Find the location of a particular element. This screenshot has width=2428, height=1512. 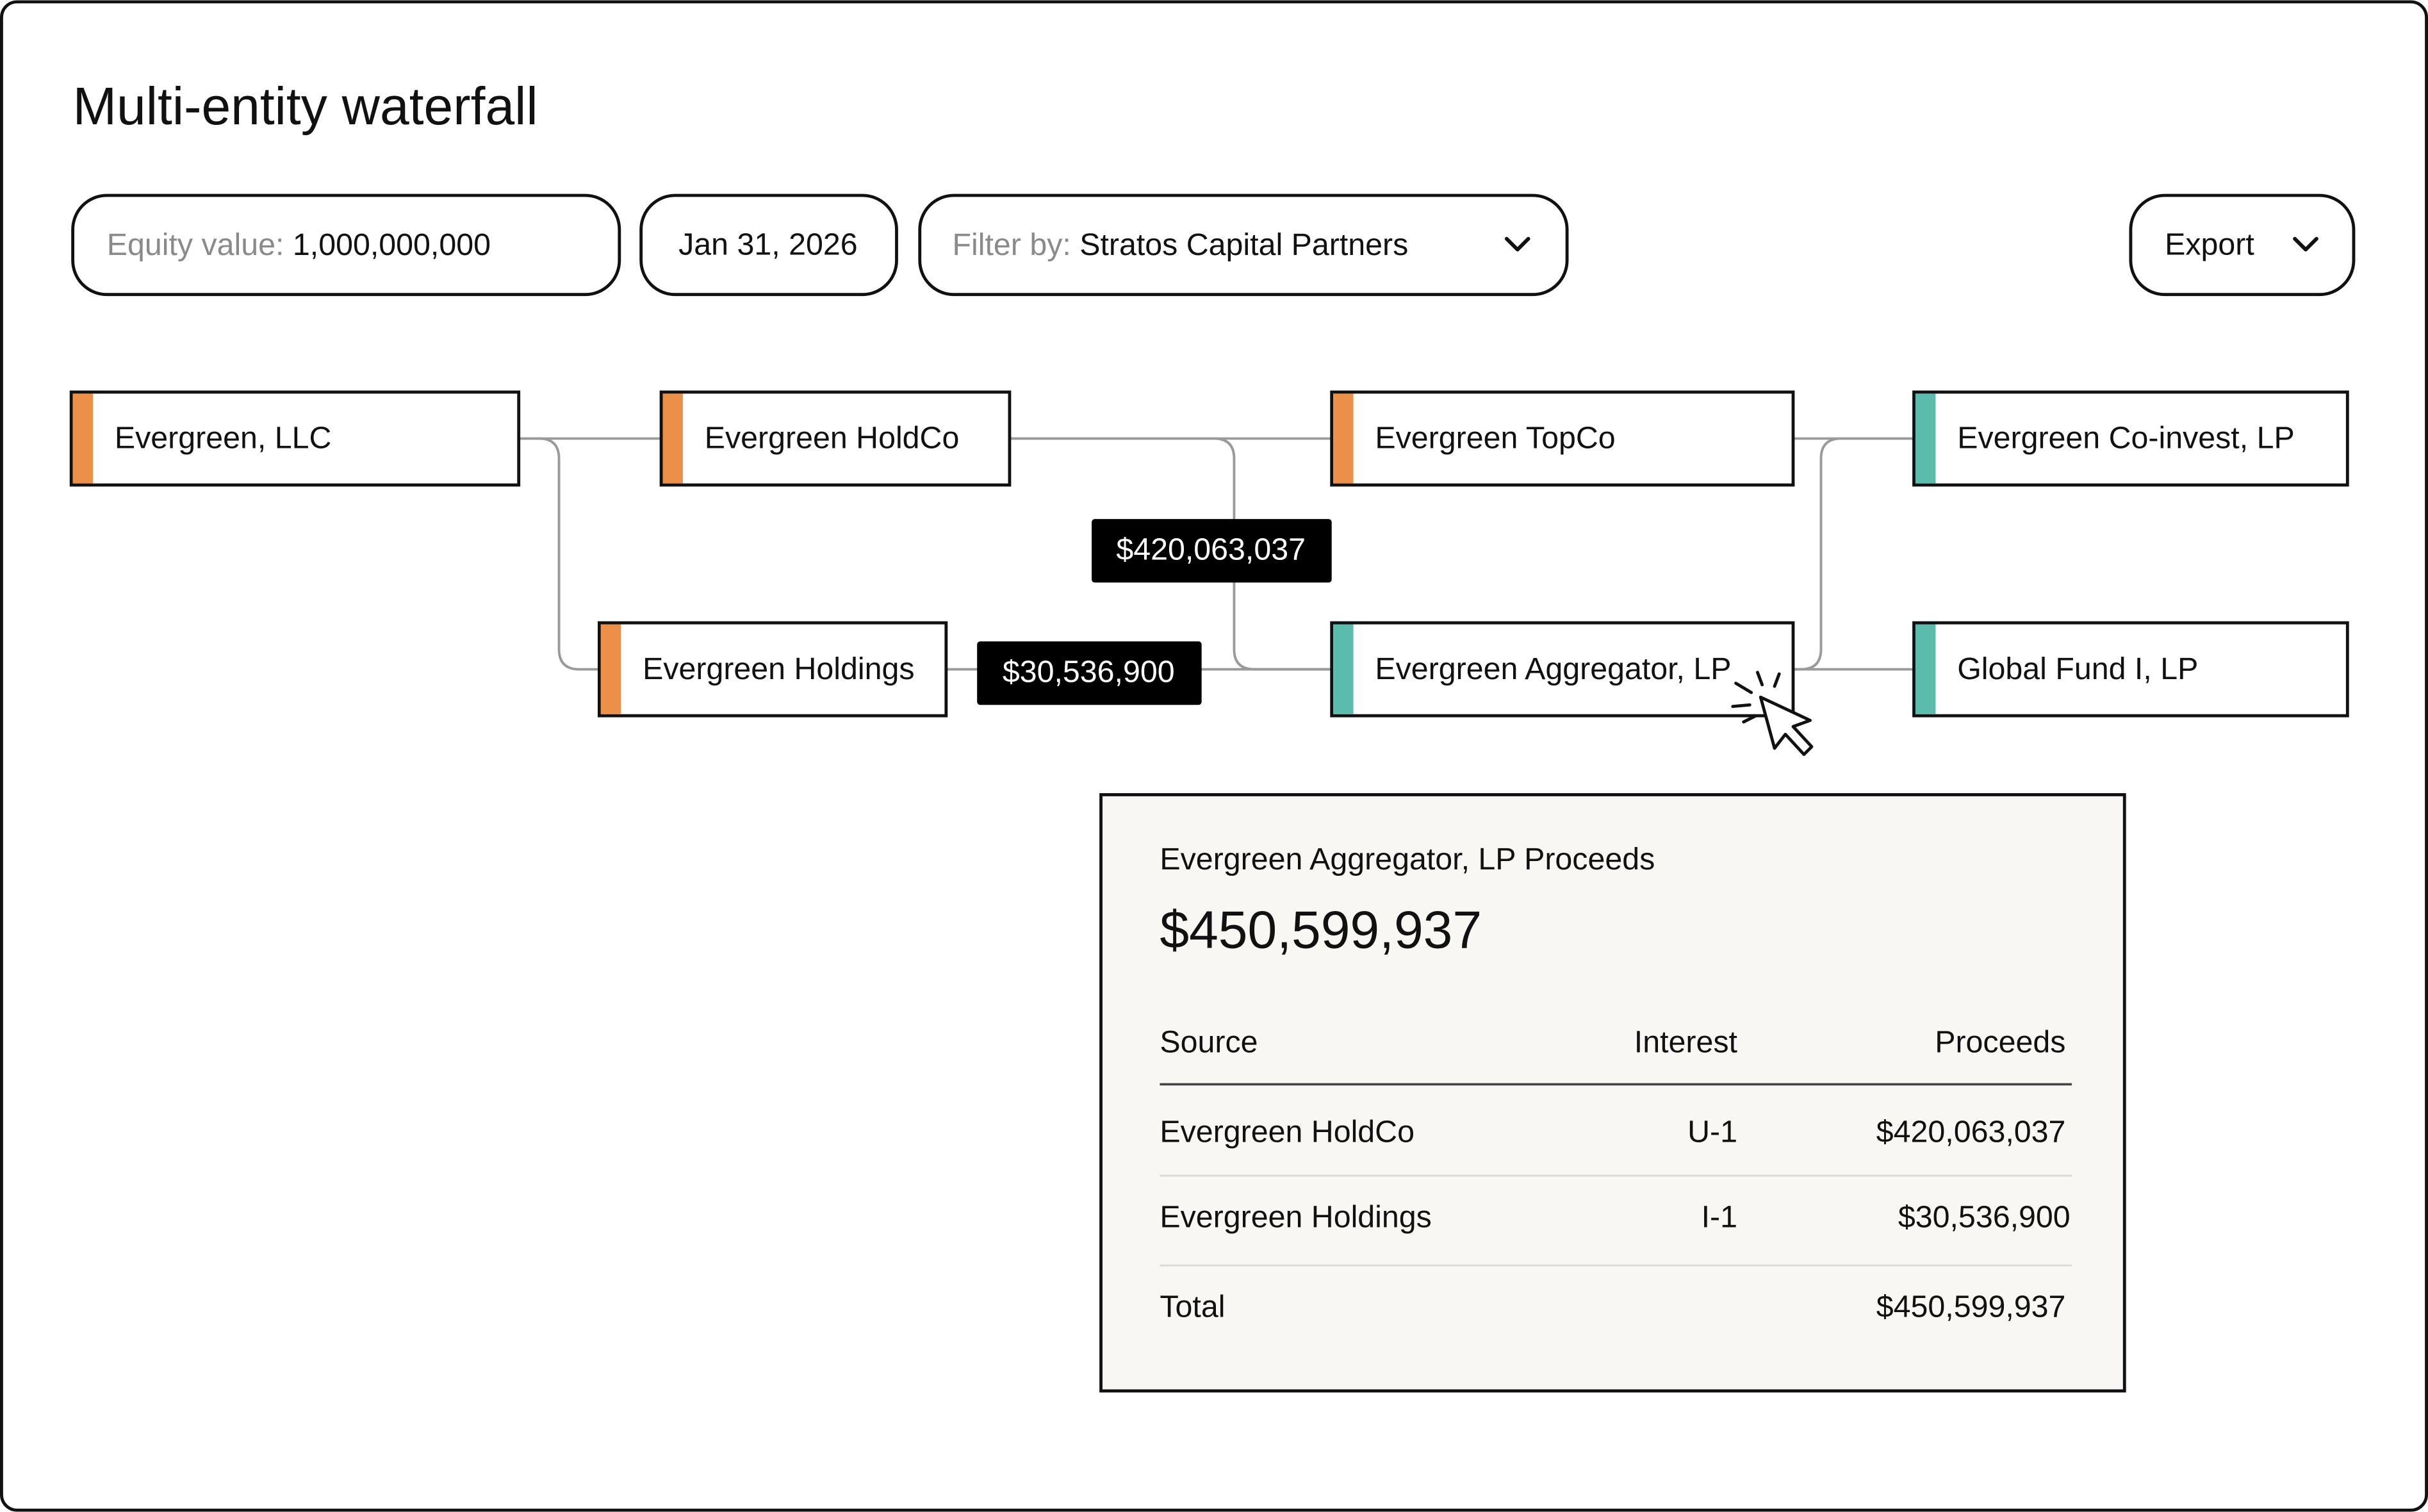

equity-value: 1,000,000,000 is located at coordinates (392, 245).